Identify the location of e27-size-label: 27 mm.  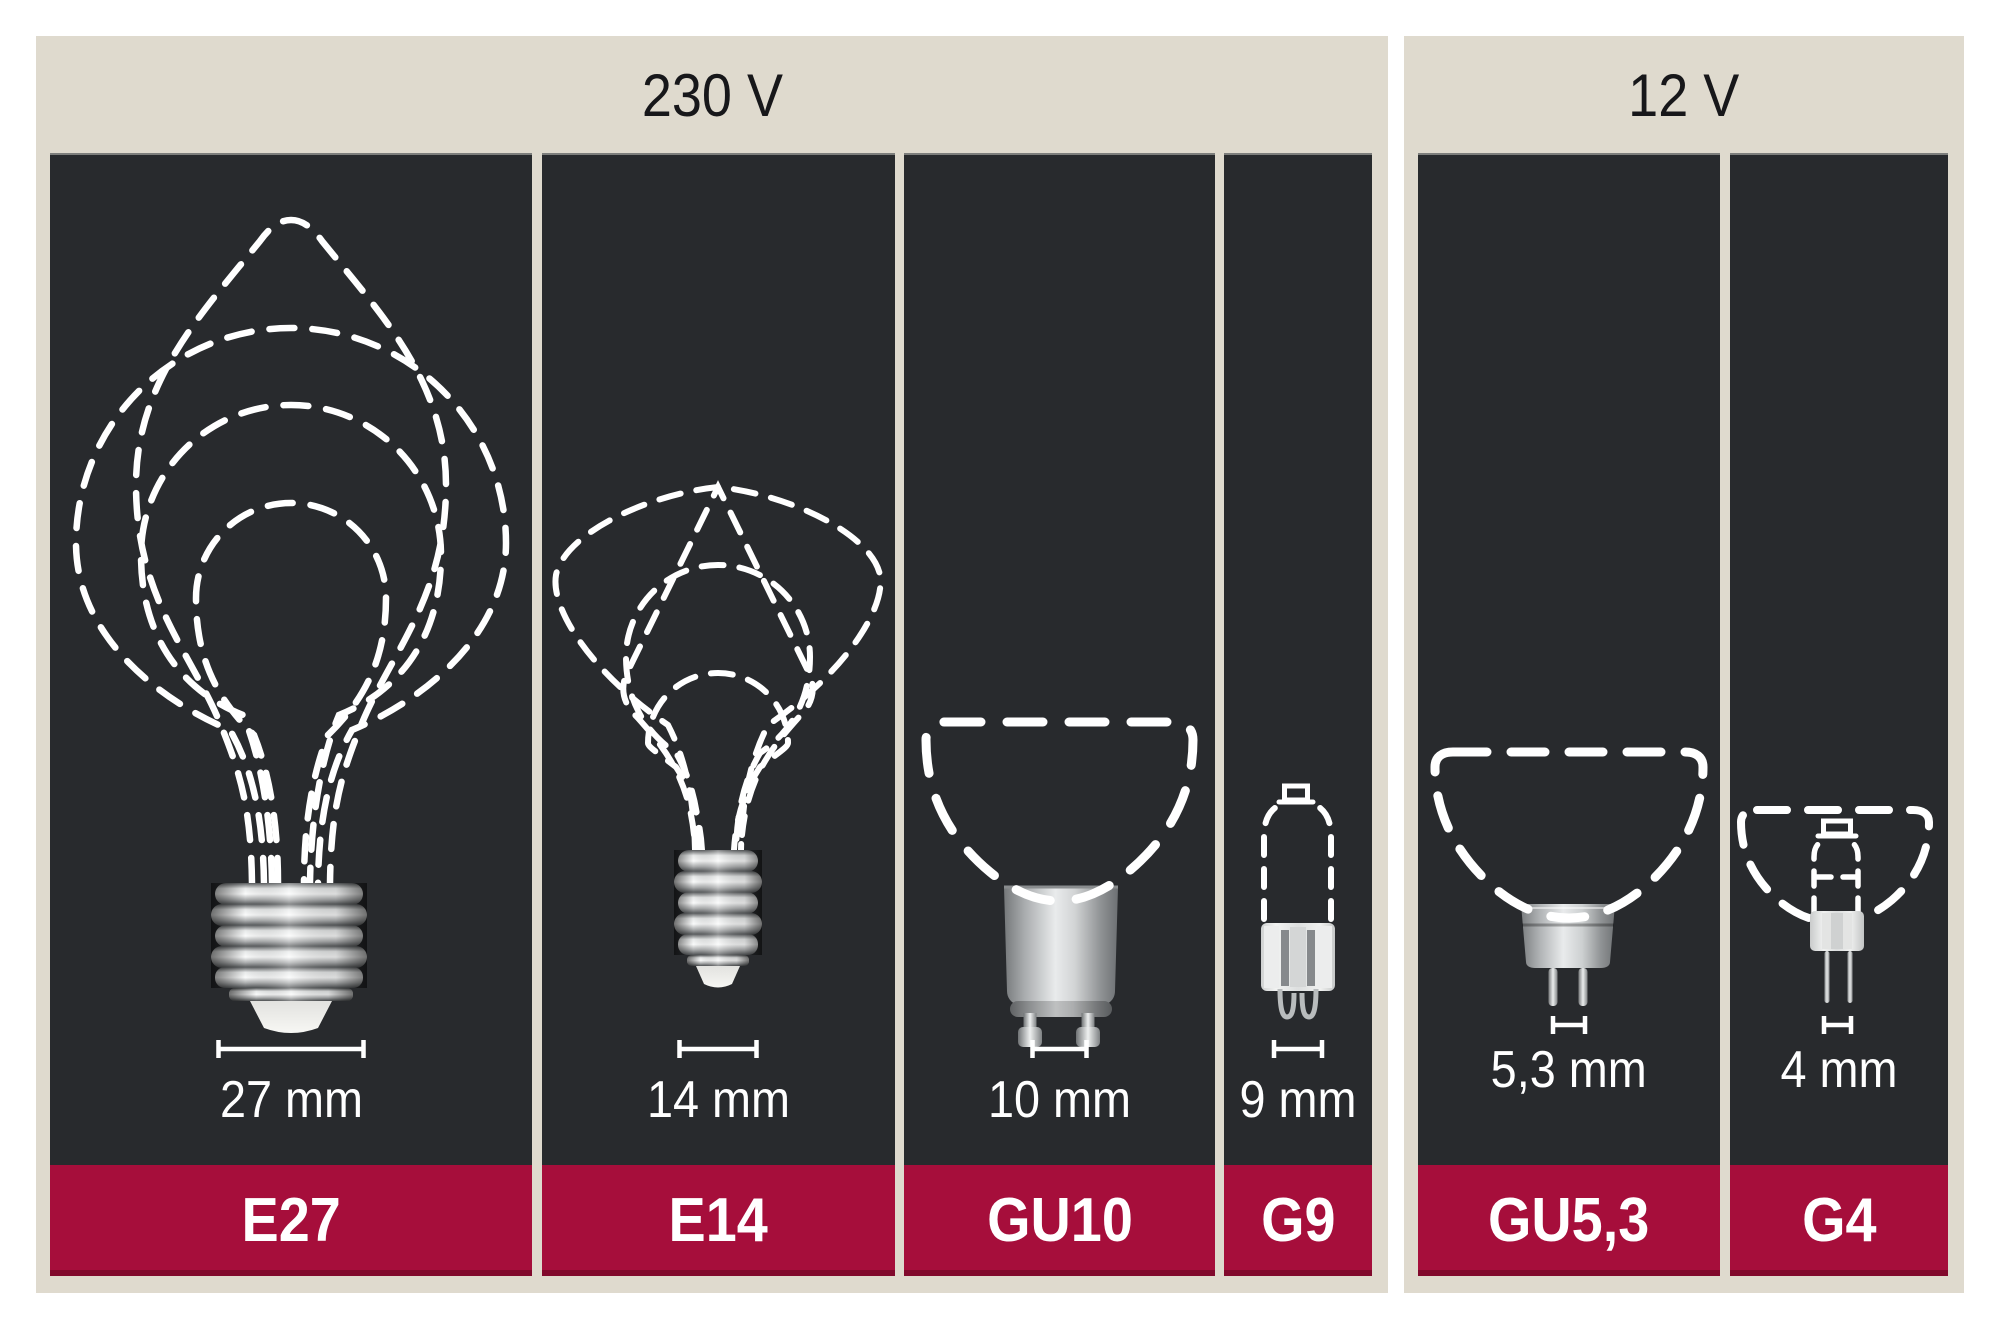
(291, 1100).